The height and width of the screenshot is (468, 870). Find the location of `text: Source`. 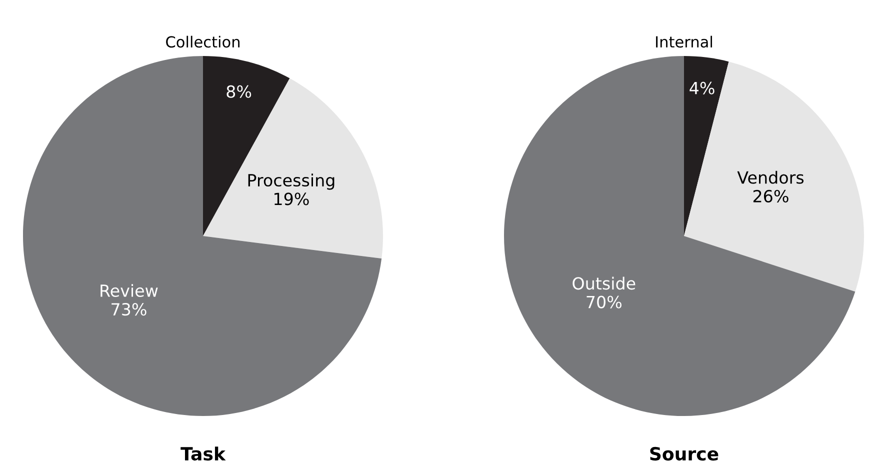

text: Source is located at coordinates (684, 453).